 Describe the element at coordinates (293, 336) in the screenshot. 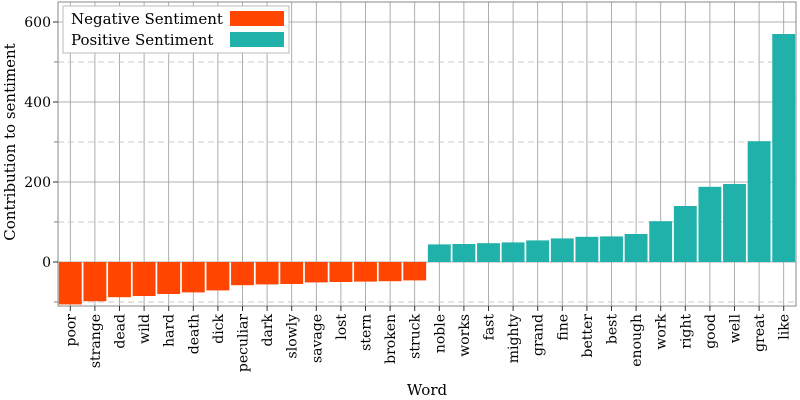

I see `x-tick-label: slowly` at that location.